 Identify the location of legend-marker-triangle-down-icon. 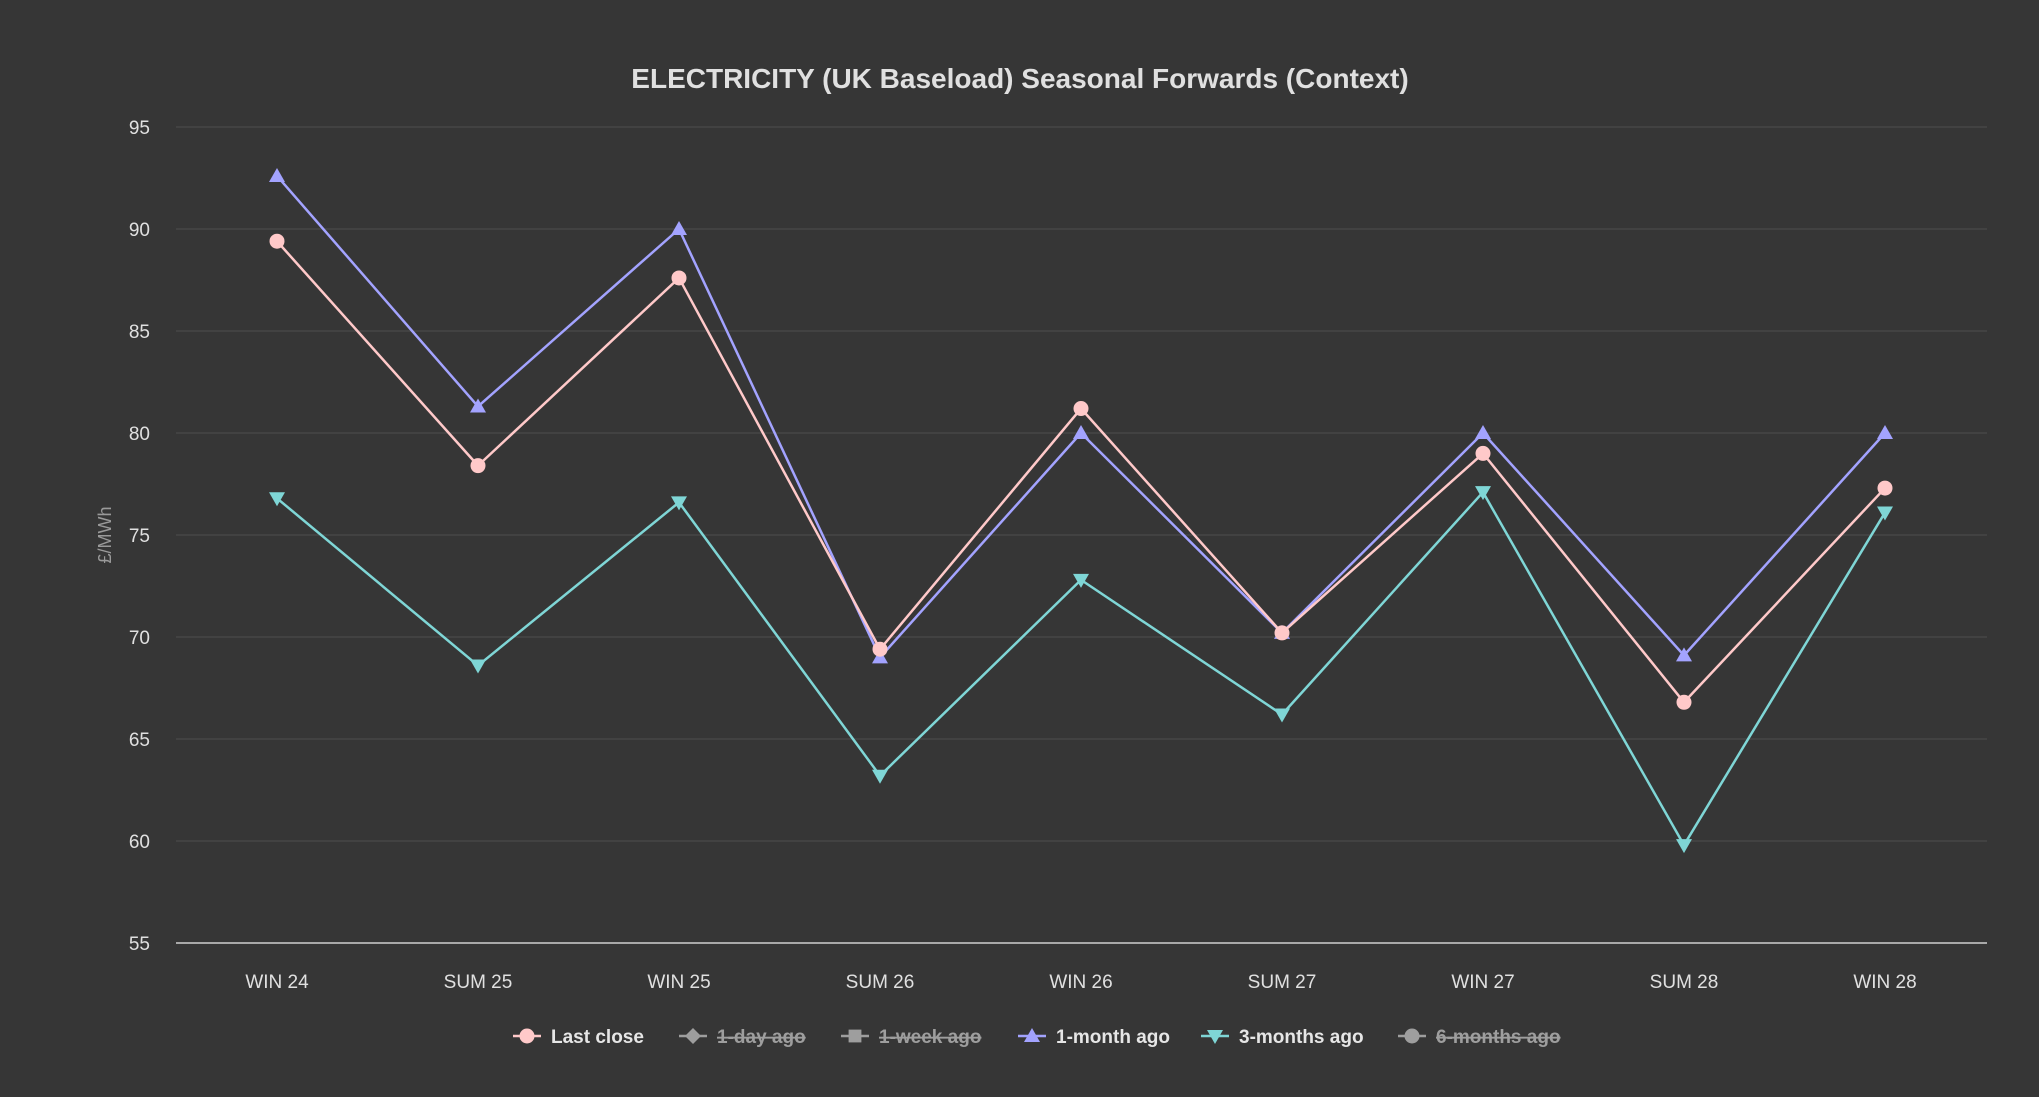
(1215, 1037).